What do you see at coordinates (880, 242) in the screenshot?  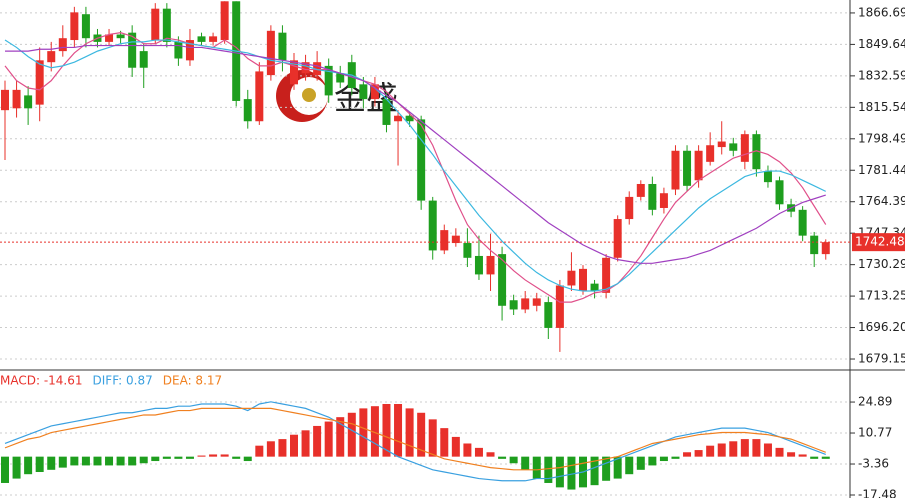 I see `last-price-label: 1742.48` at bounding box center [880, 242].